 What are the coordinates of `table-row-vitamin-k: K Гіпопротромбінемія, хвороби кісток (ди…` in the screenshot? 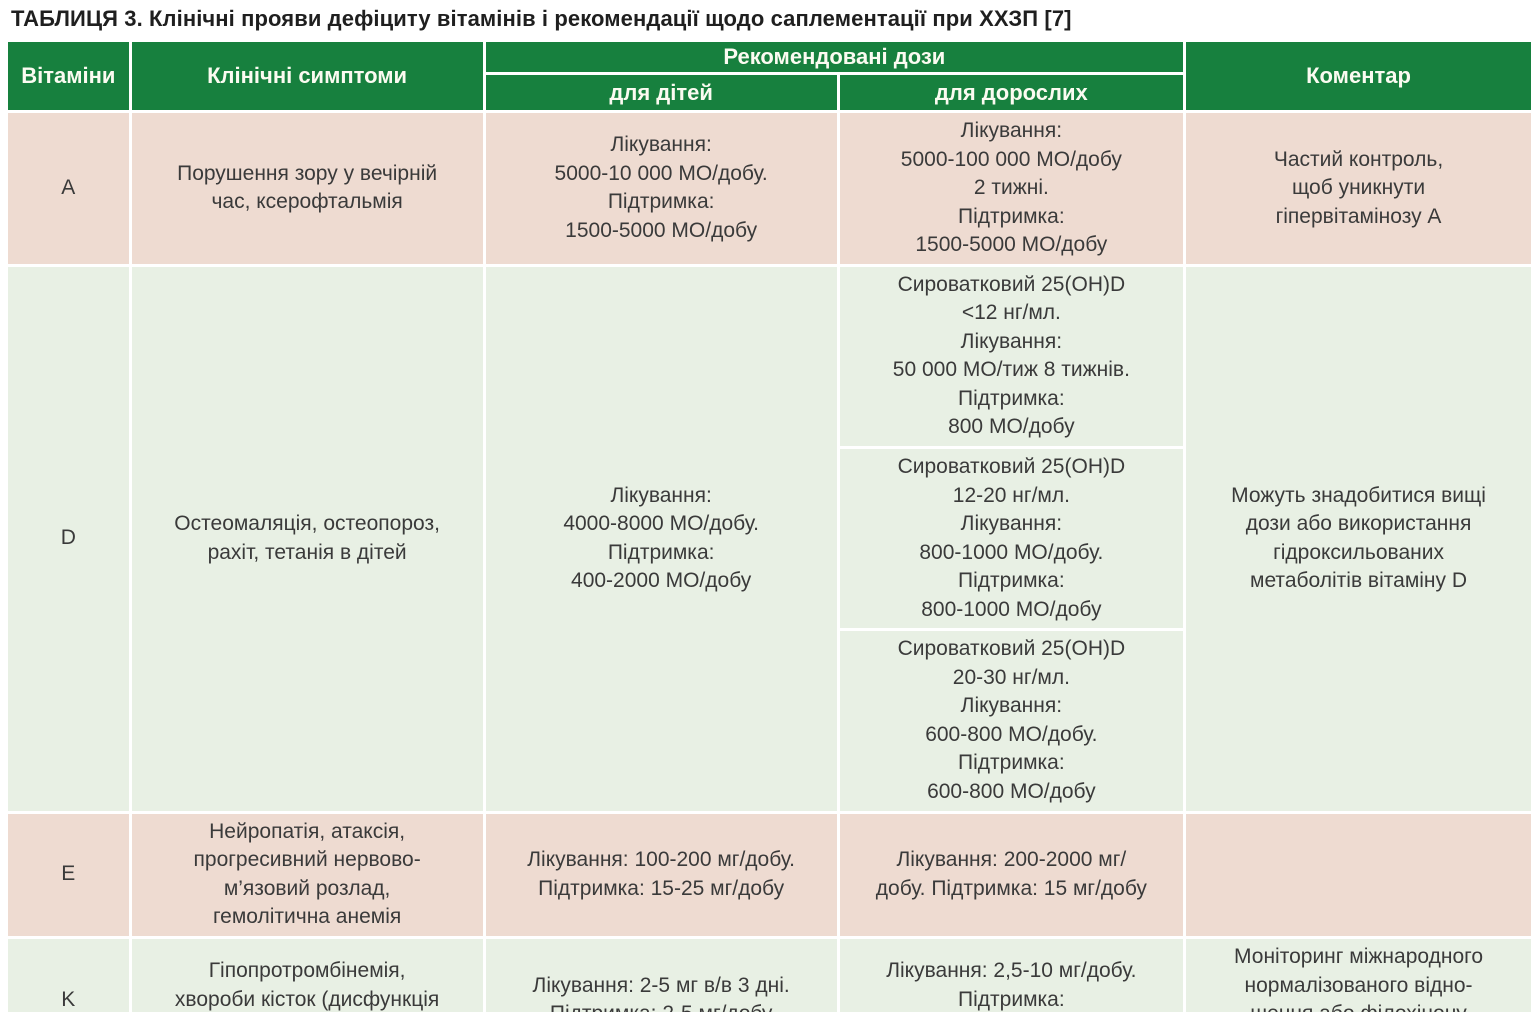 It's located at (769, 973).